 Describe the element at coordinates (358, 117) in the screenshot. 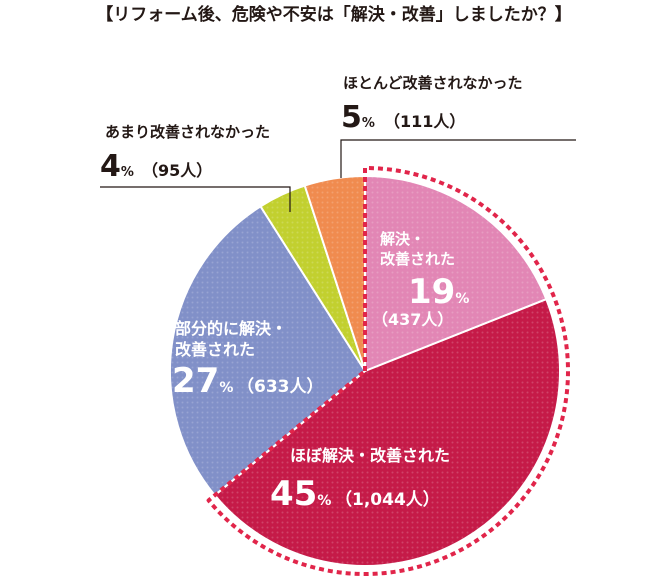

I see `slice-percent-label-4: 5%` at that location.